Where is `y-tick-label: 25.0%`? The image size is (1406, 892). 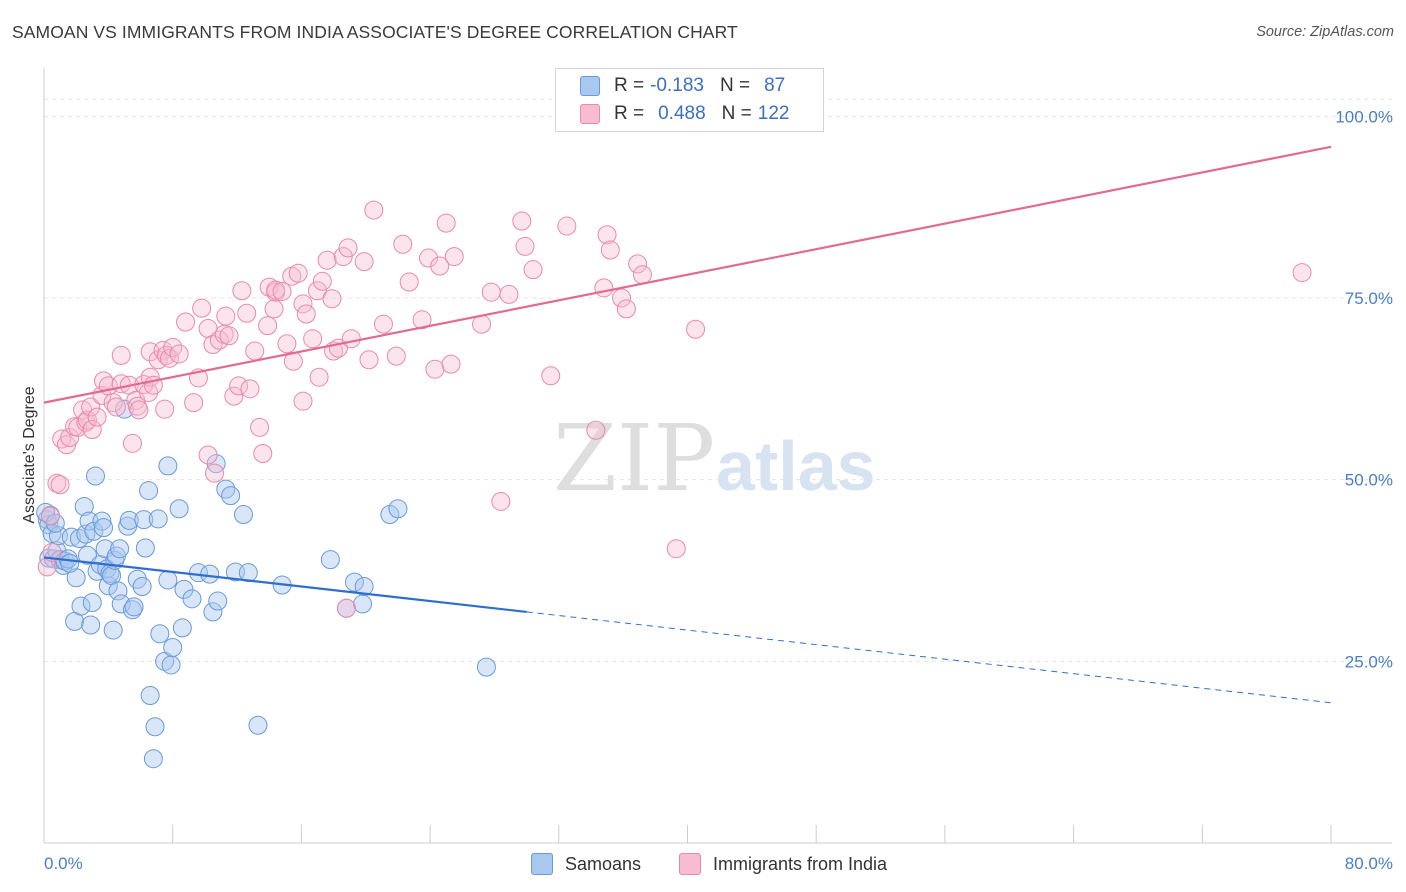 y-tick-label: 25.0% is located at coordinates (1369, 661).